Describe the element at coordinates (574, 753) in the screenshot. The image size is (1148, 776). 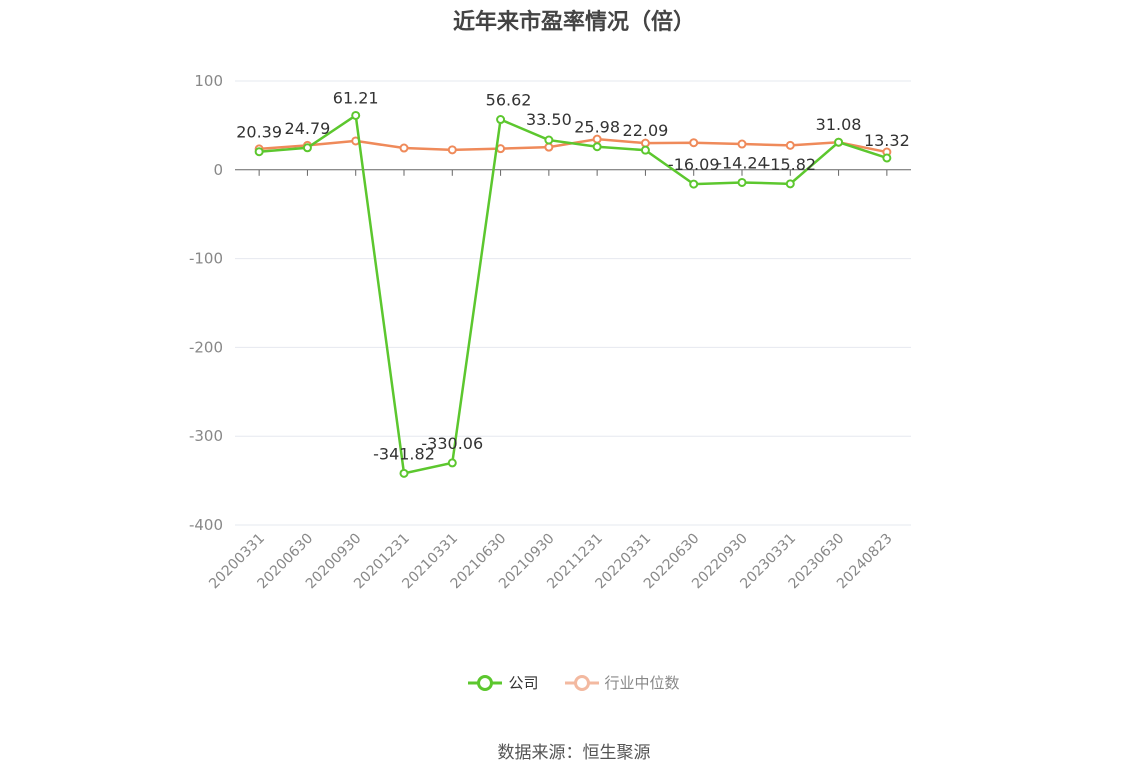
I see `data-source-note: 数据来源：恒生聚源` at that location.